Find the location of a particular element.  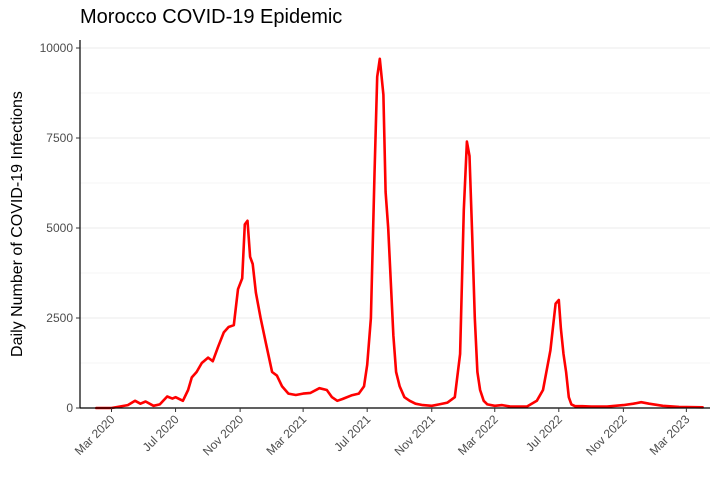

x-tick-label: Nov 2021 is located at coordinates (415, 435).